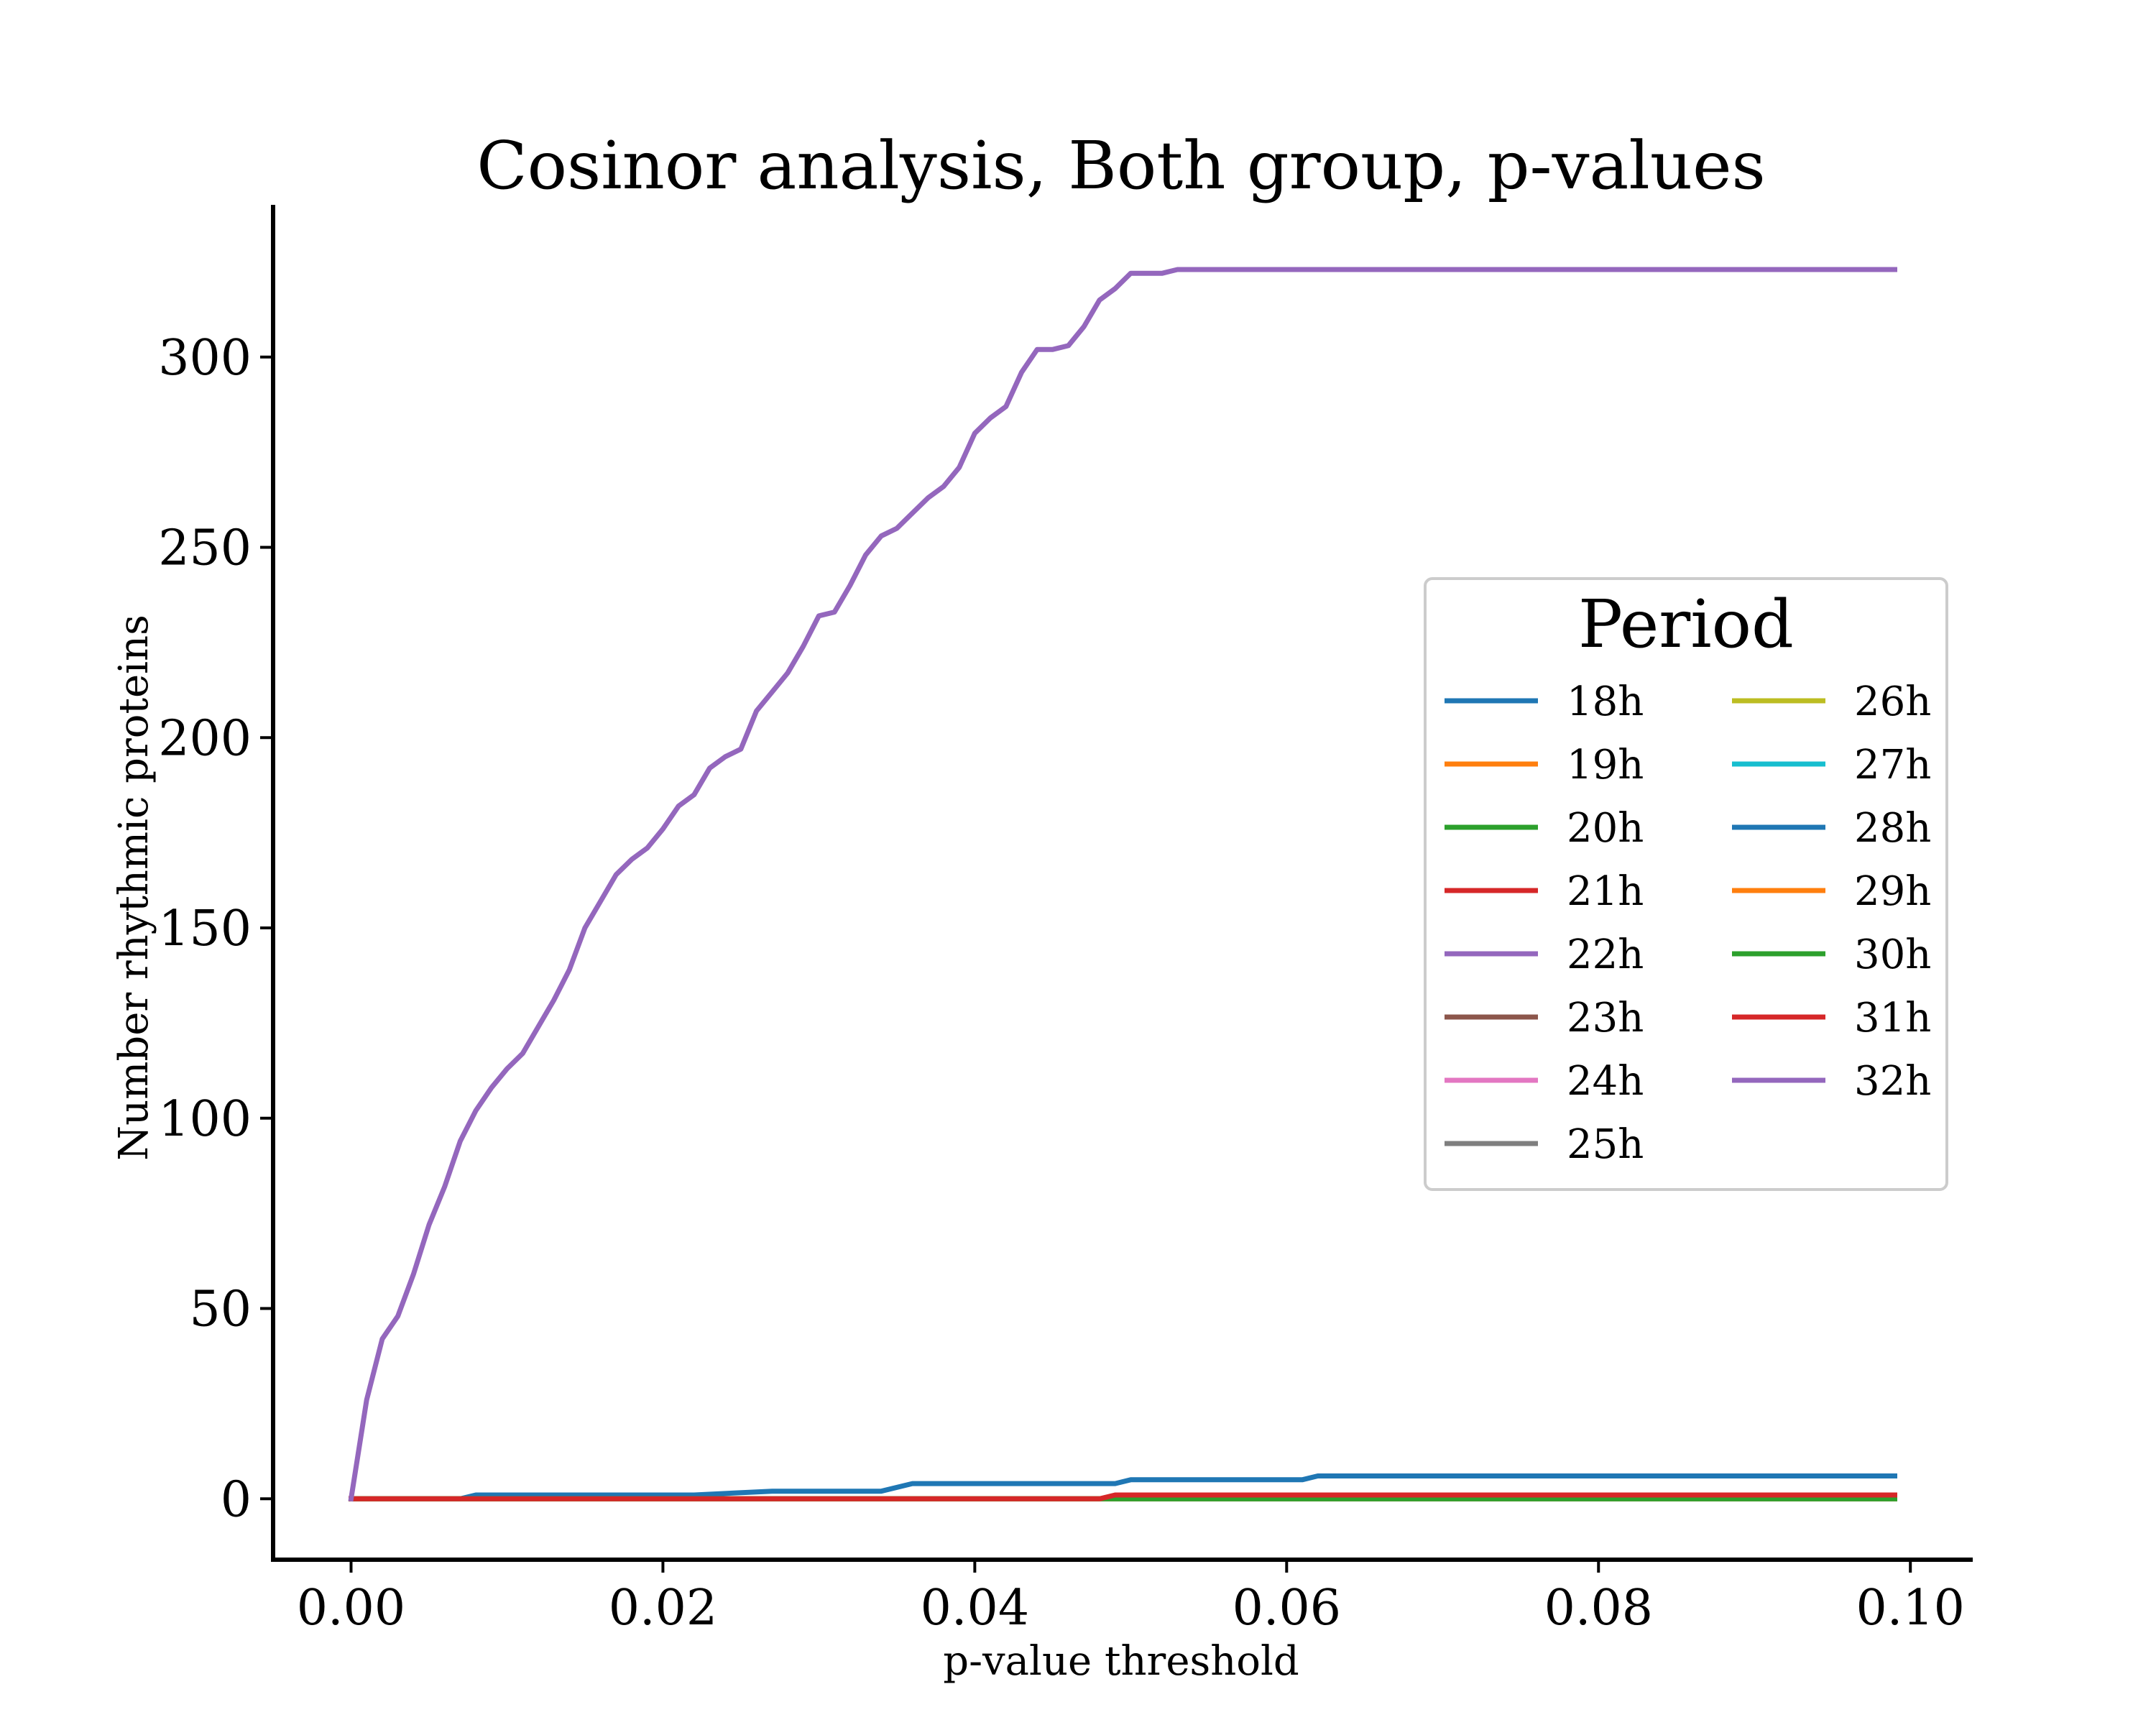  I want to click on y-tick-label: 200, so click(205, 738).